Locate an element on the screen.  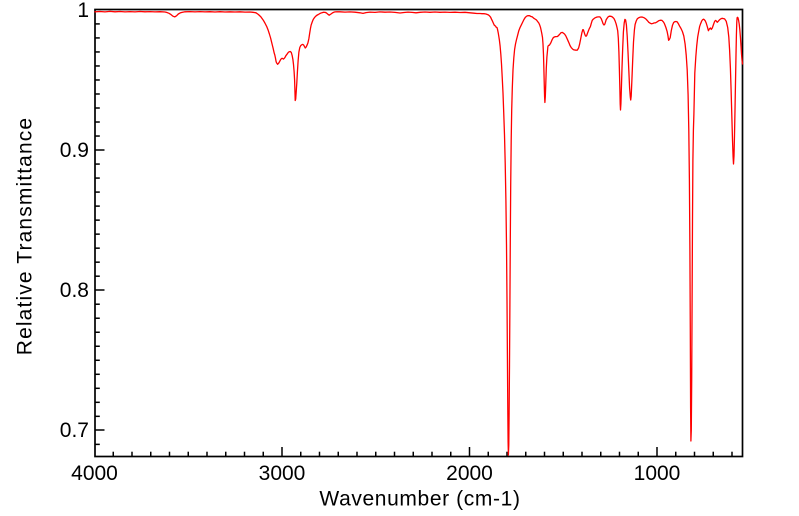
svg-text: Relative Transmittance is located at coordinates (25, 236).